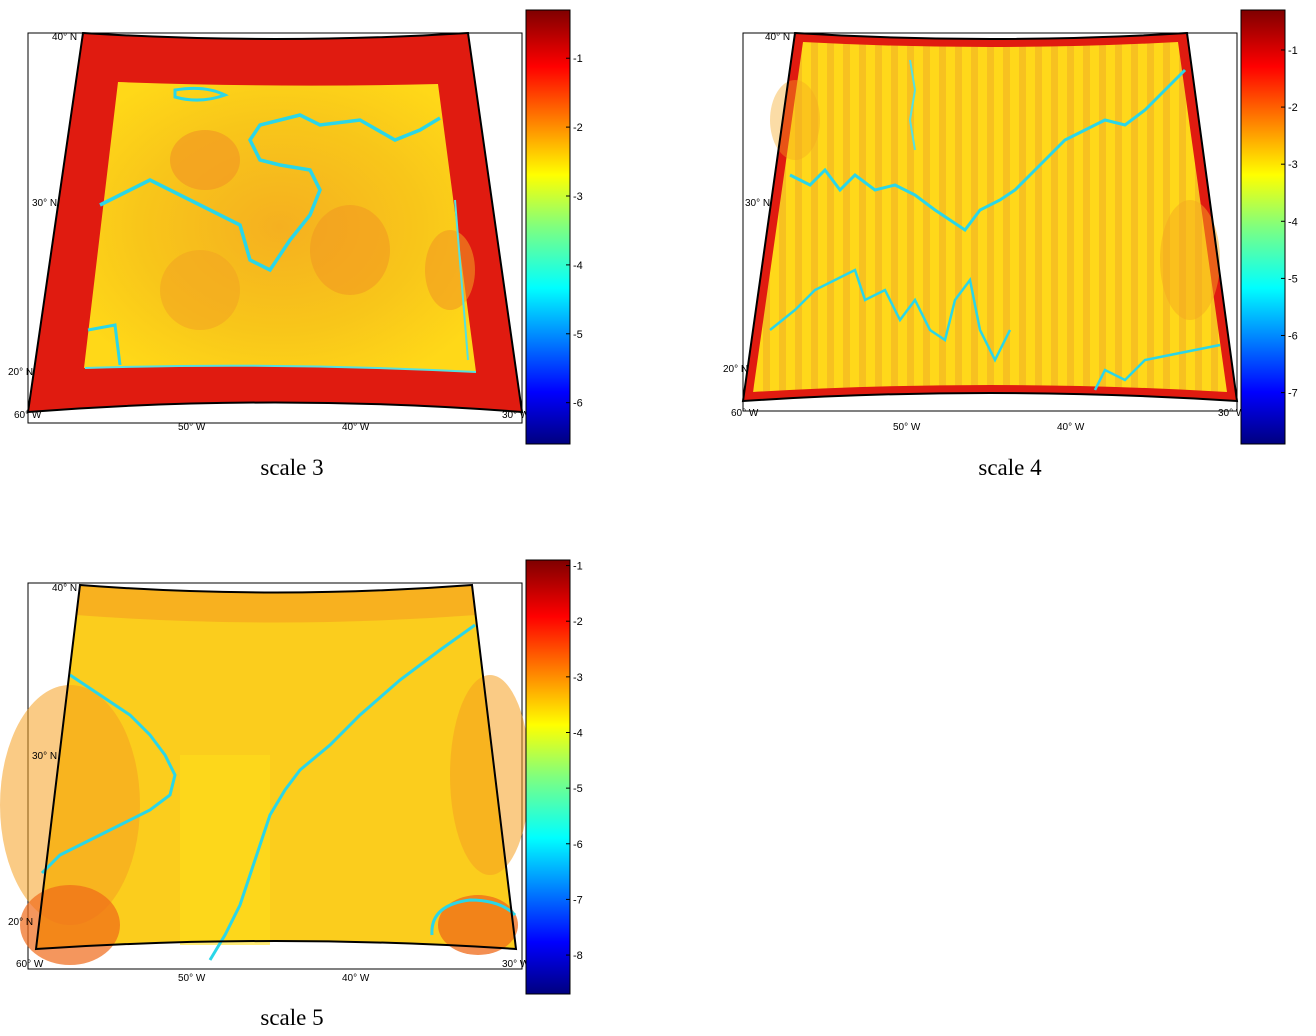 Image resolution: width=1316 pixels, height=1036 pixels. What do you see at coordinates (1010, 467) in the screenshot?
I see `panel-caption: scale 4` at bounding box center [1010, 467].